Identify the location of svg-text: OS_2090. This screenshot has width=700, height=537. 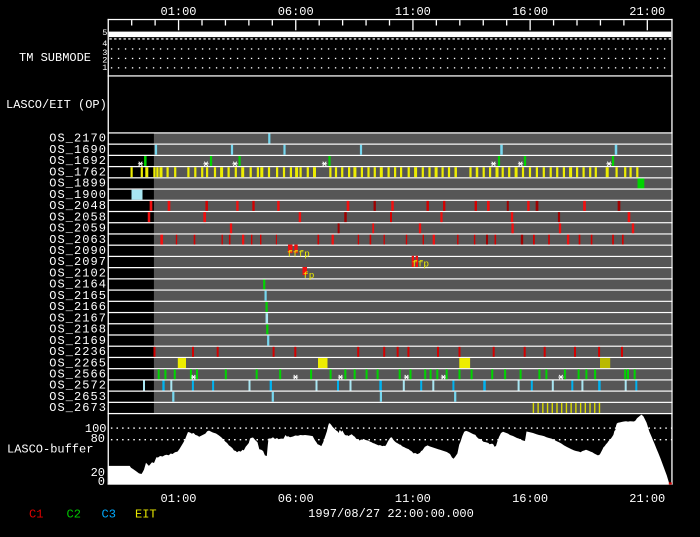
(78, 251).